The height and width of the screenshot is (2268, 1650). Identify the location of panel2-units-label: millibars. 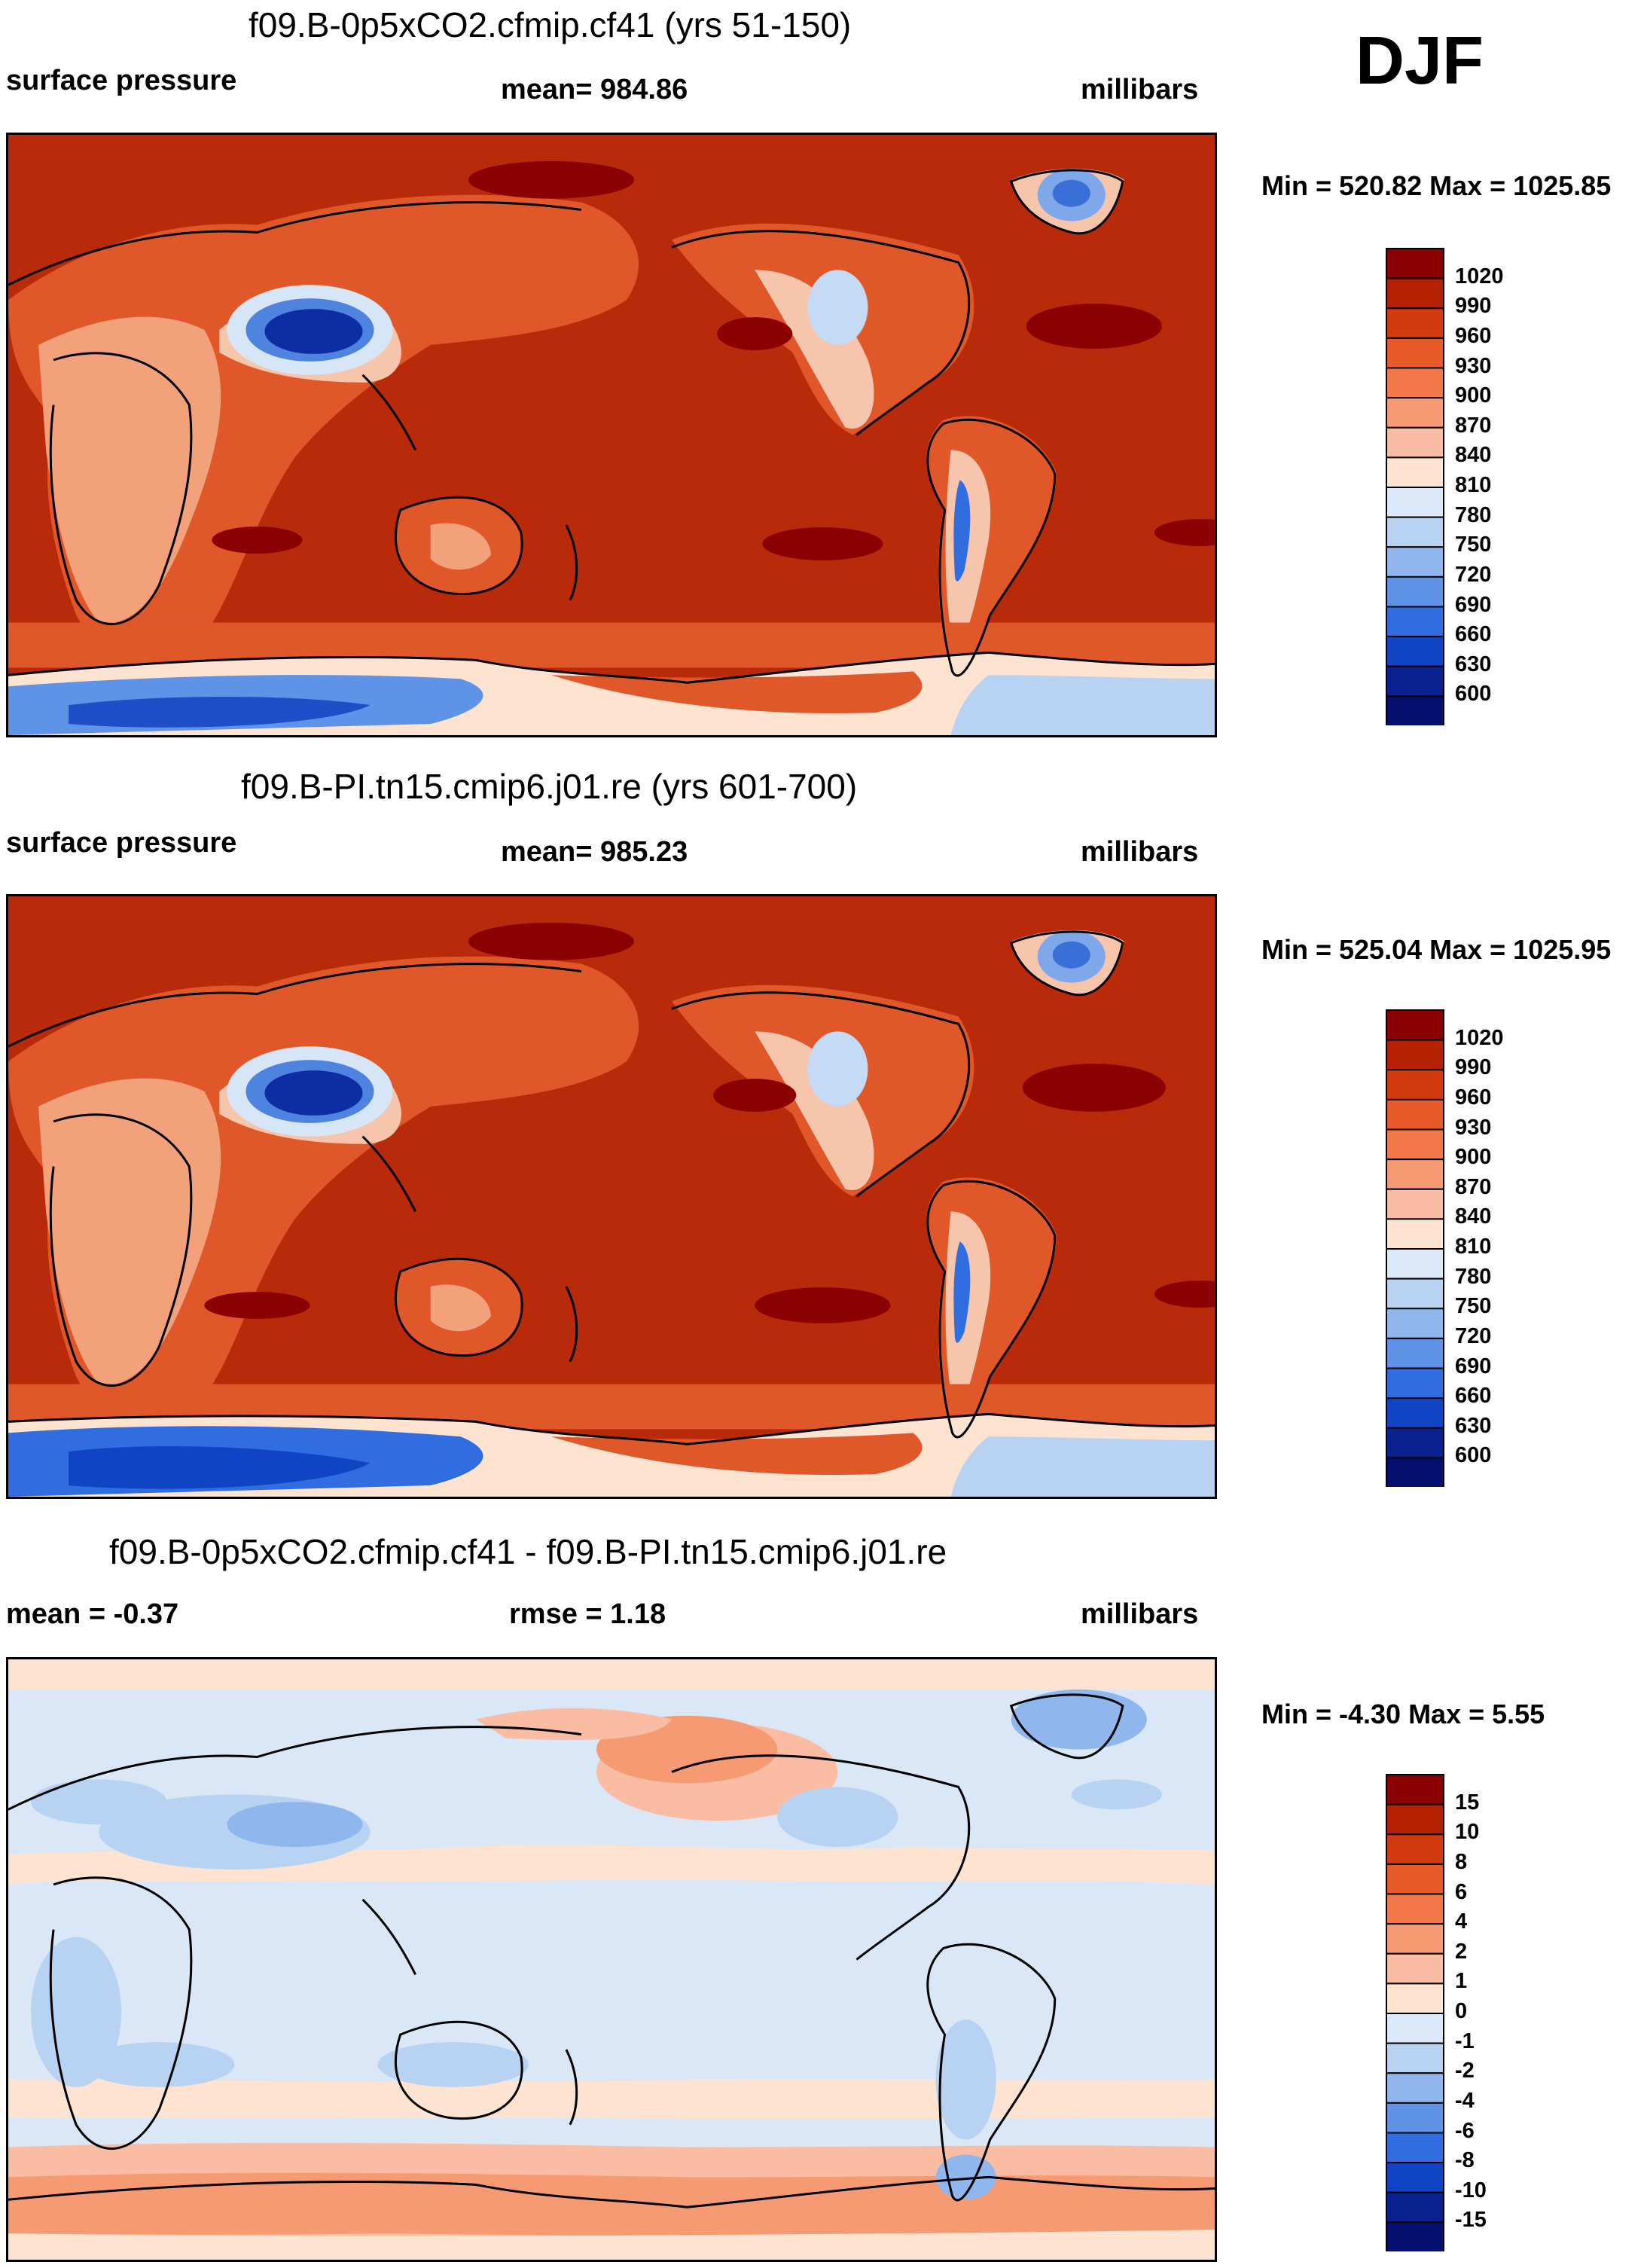
(1140, 852).